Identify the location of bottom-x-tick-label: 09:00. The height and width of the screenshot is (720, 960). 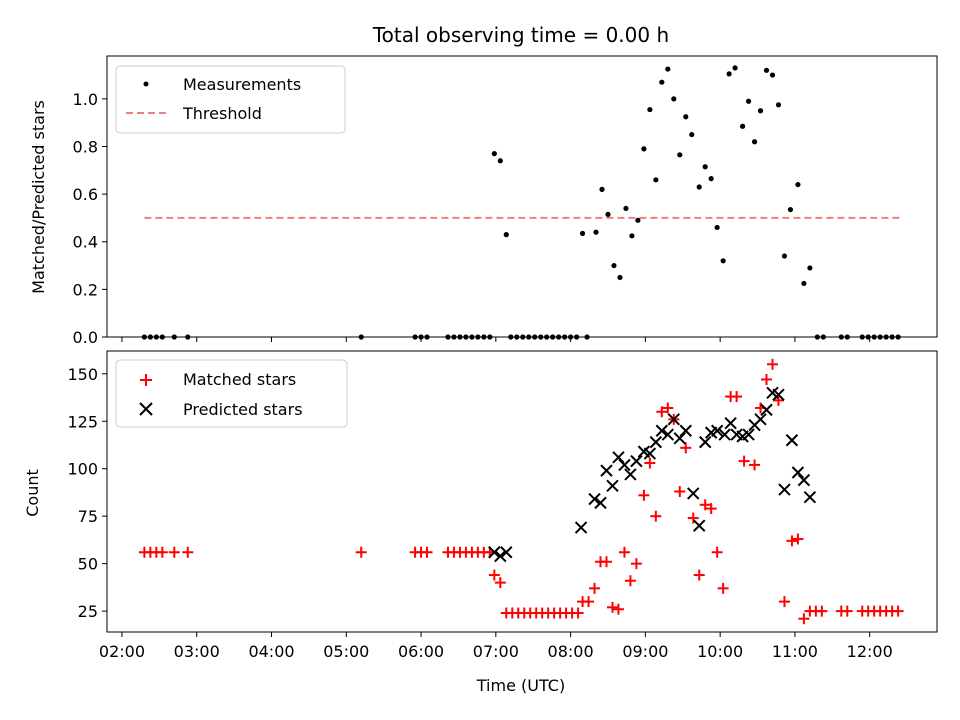
(645, 651).